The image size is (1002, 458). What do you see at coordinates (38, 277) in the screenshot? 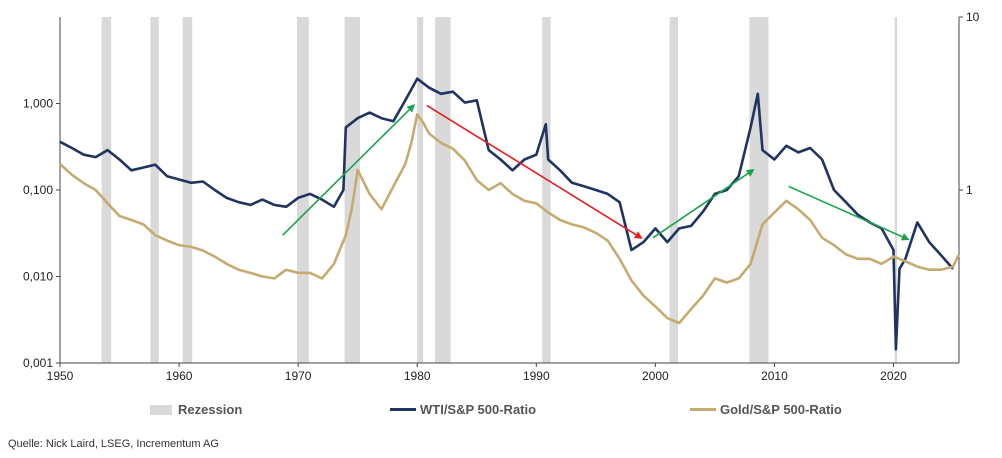
I see `y-left-tick-label: 0,010` at bounding box center [38, 277].